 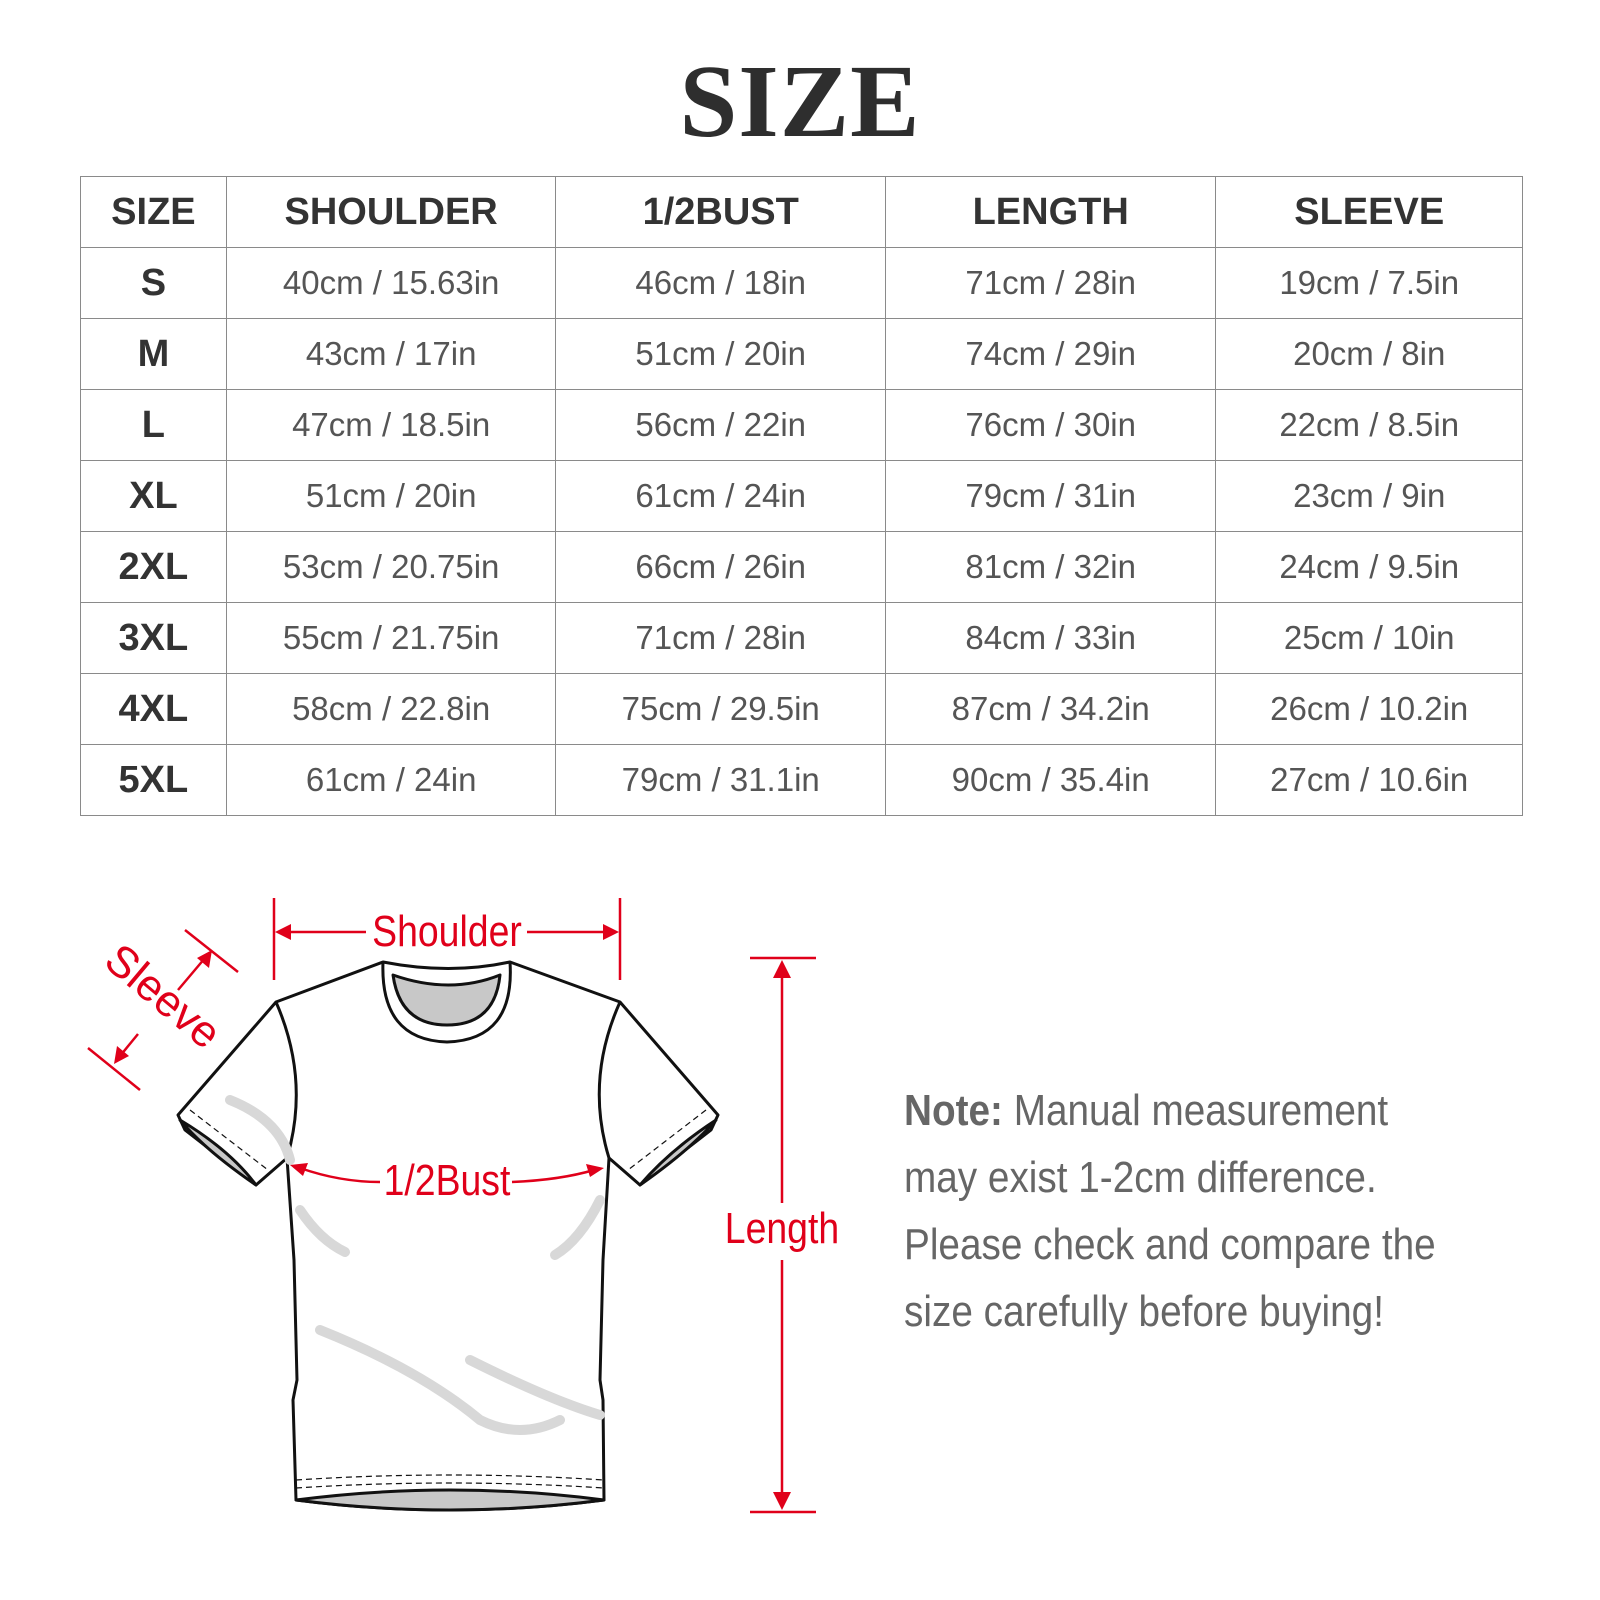 I want to click on fabric-shading, so click(x=415, y=1265).